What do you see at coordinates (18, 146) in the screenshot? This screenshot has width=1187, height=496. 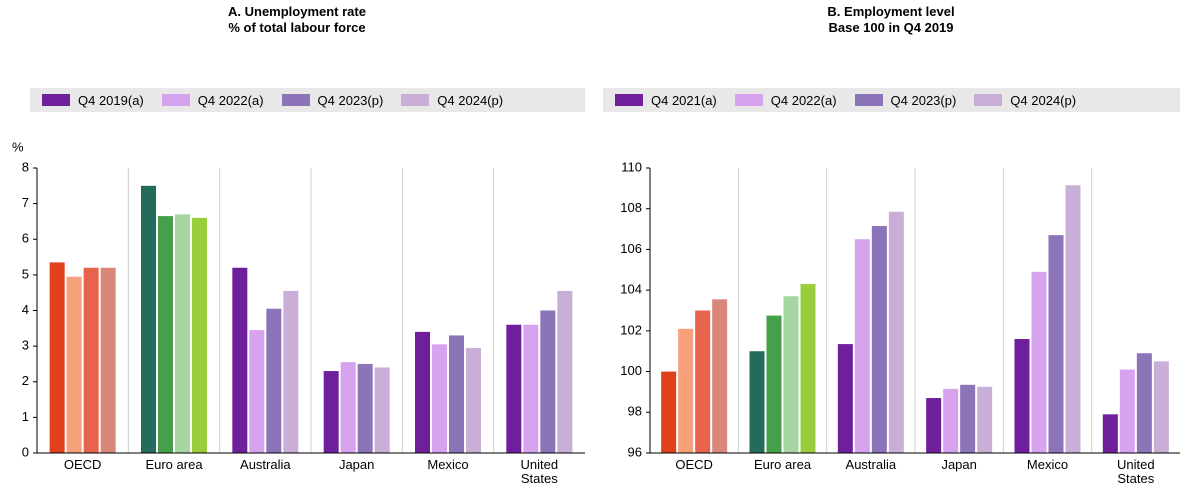 I see `y-axis-label: %` at bounding box center [18, 146].